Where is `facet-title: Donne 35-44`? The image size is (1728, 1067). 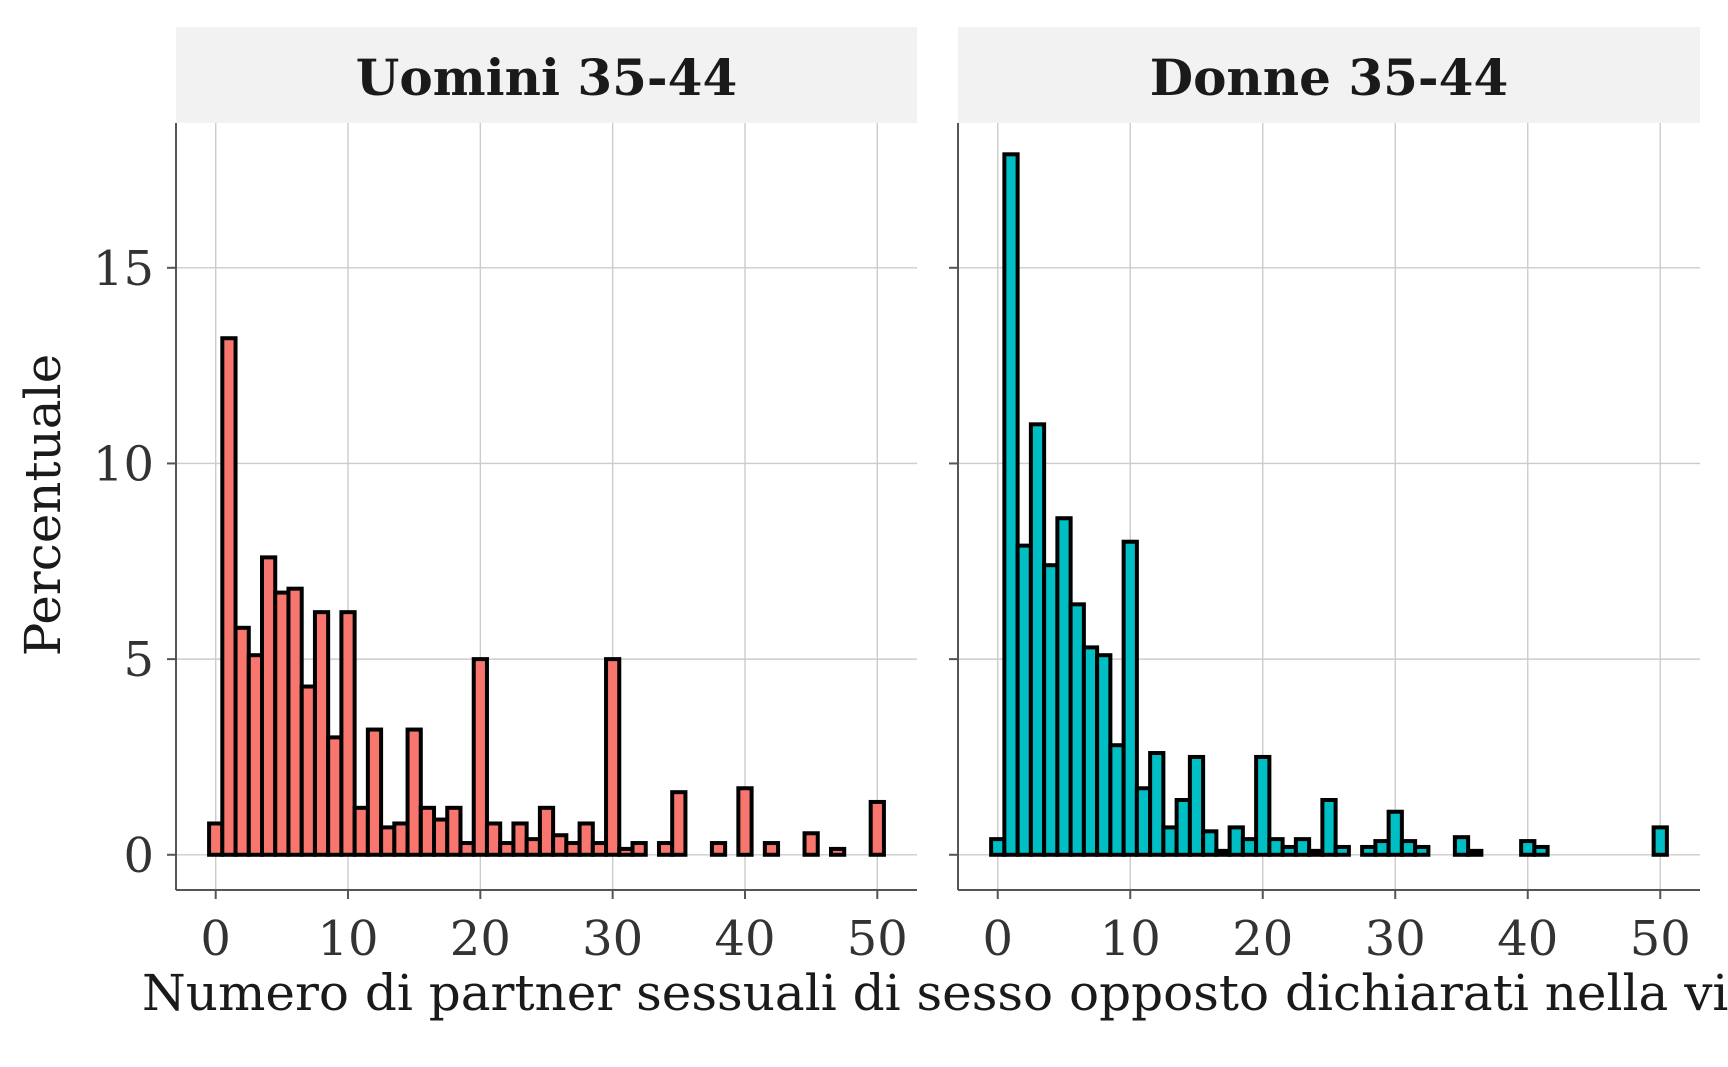 facet-title: Donne 35-44 is located at coordinates (1329, 77).